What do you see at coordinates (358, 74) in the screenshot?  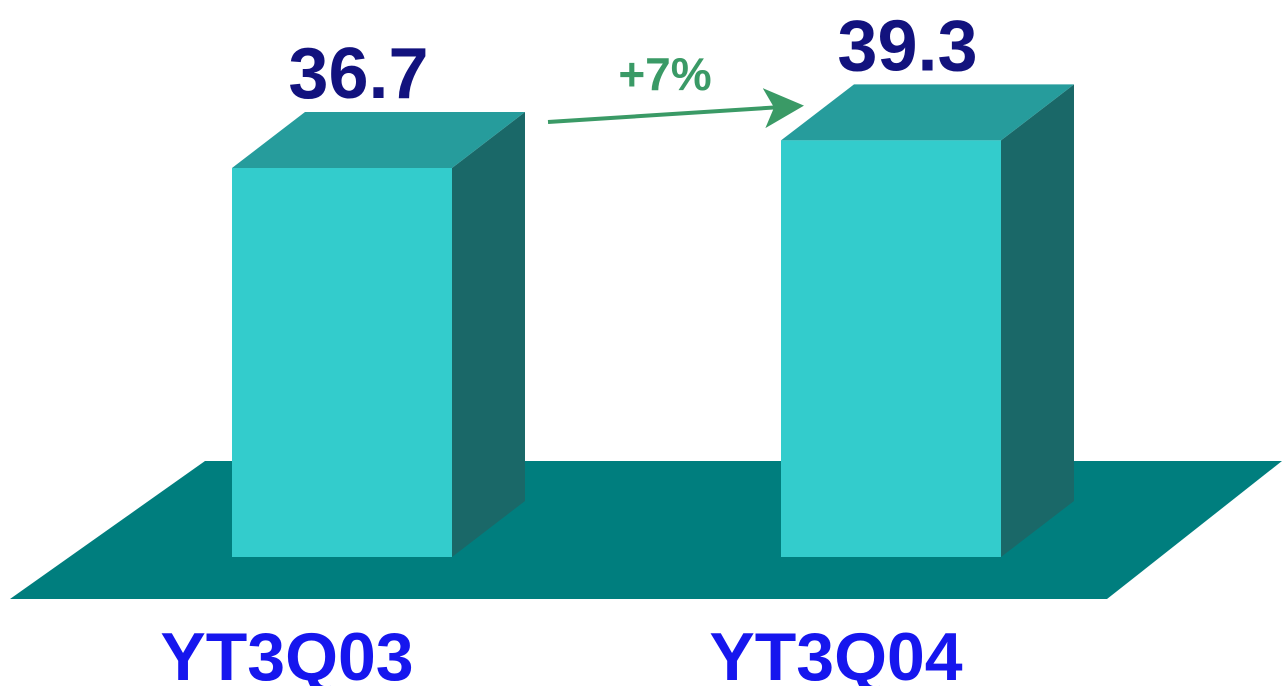 I see `value-label: 36.7` at bounding box center [358, 74].